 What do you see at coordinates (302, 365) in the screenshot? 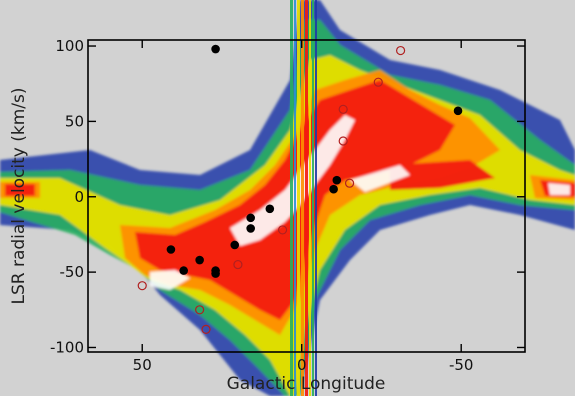
I see `x-tick-label: 0` at bounding box center [302, 365].